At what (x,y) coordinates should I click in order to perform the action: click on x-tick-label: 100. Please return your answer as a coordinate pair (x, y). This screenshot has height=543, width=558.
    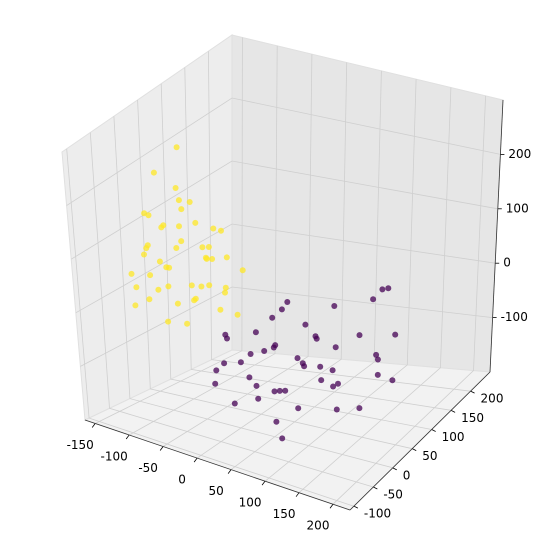
    Looking at the image, I should click on (250, 503).